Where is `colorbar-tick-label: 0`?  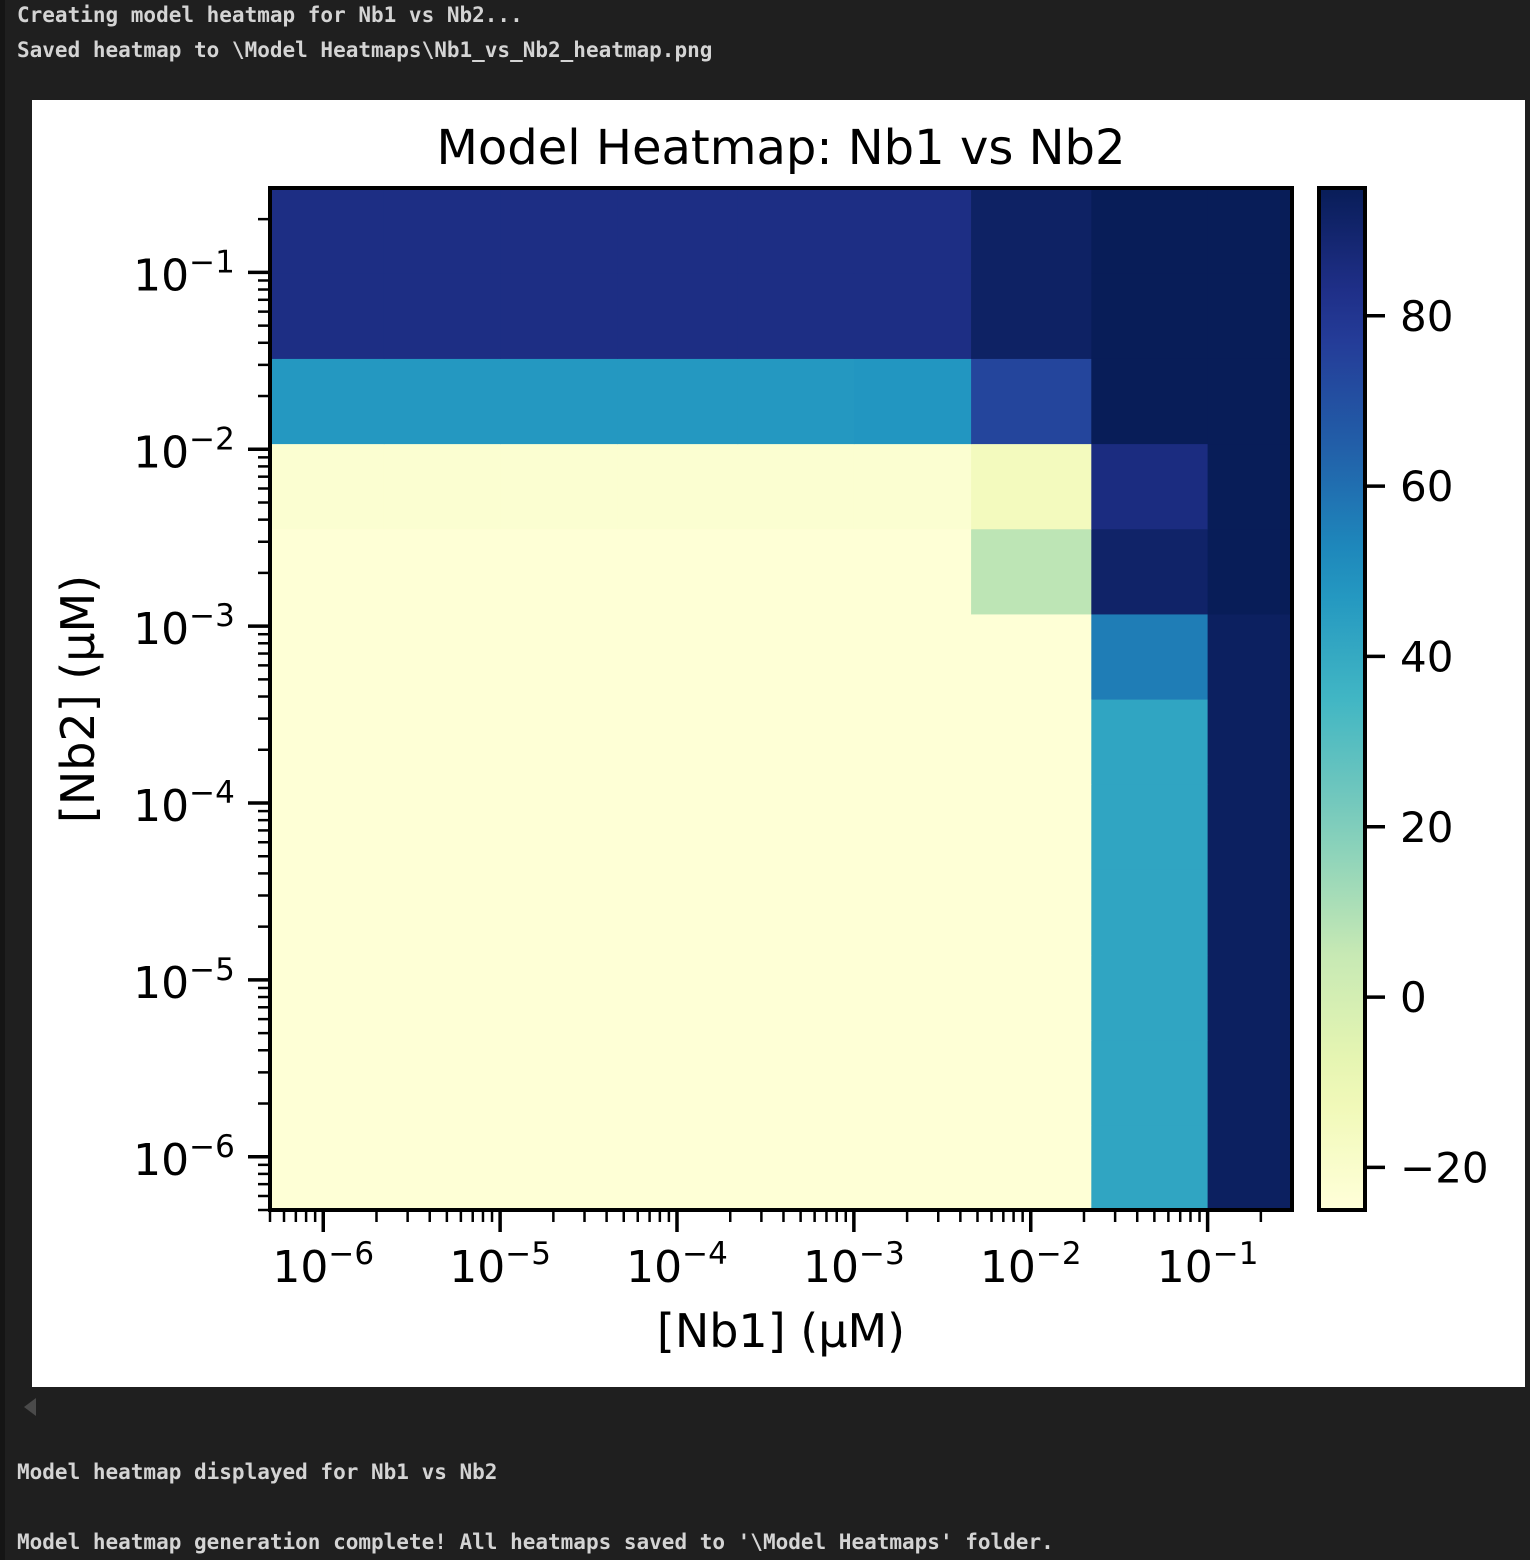
colorbar-tick-label: 0 is located at coordinates (1413, 997).